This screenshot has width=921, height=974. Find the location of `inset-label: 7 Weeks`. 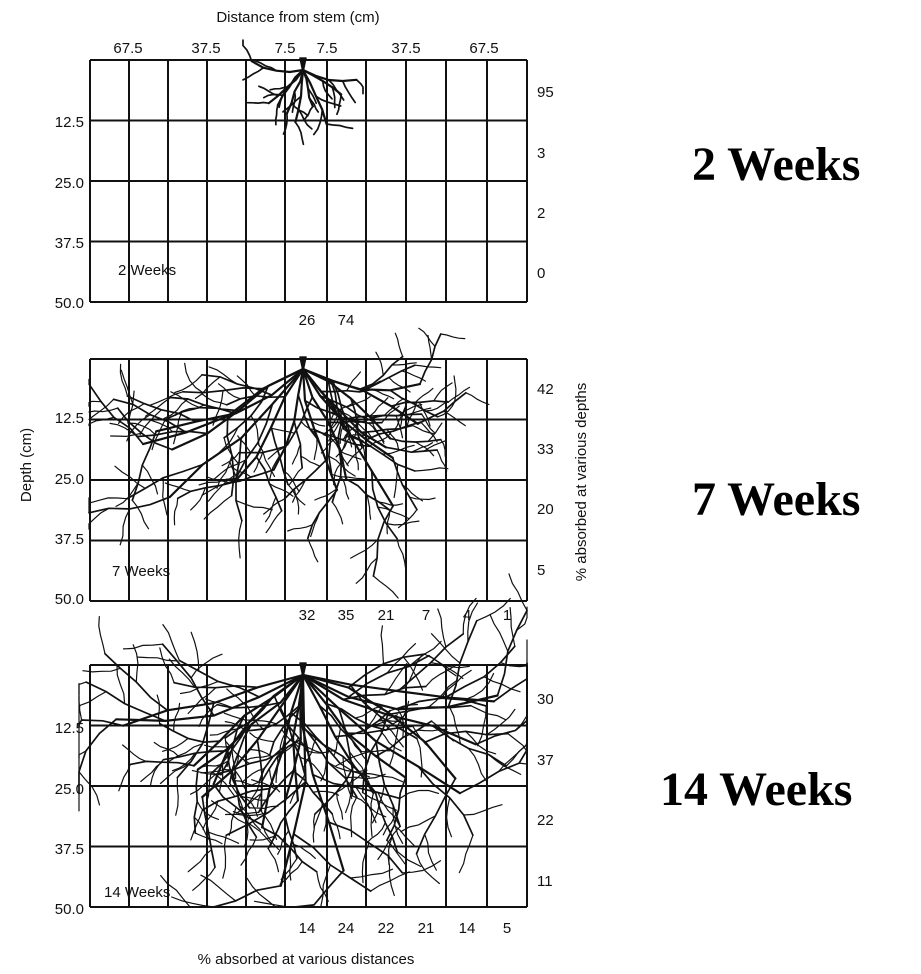

inset-label: 7 Weeks is located at coordinates (141, 571).